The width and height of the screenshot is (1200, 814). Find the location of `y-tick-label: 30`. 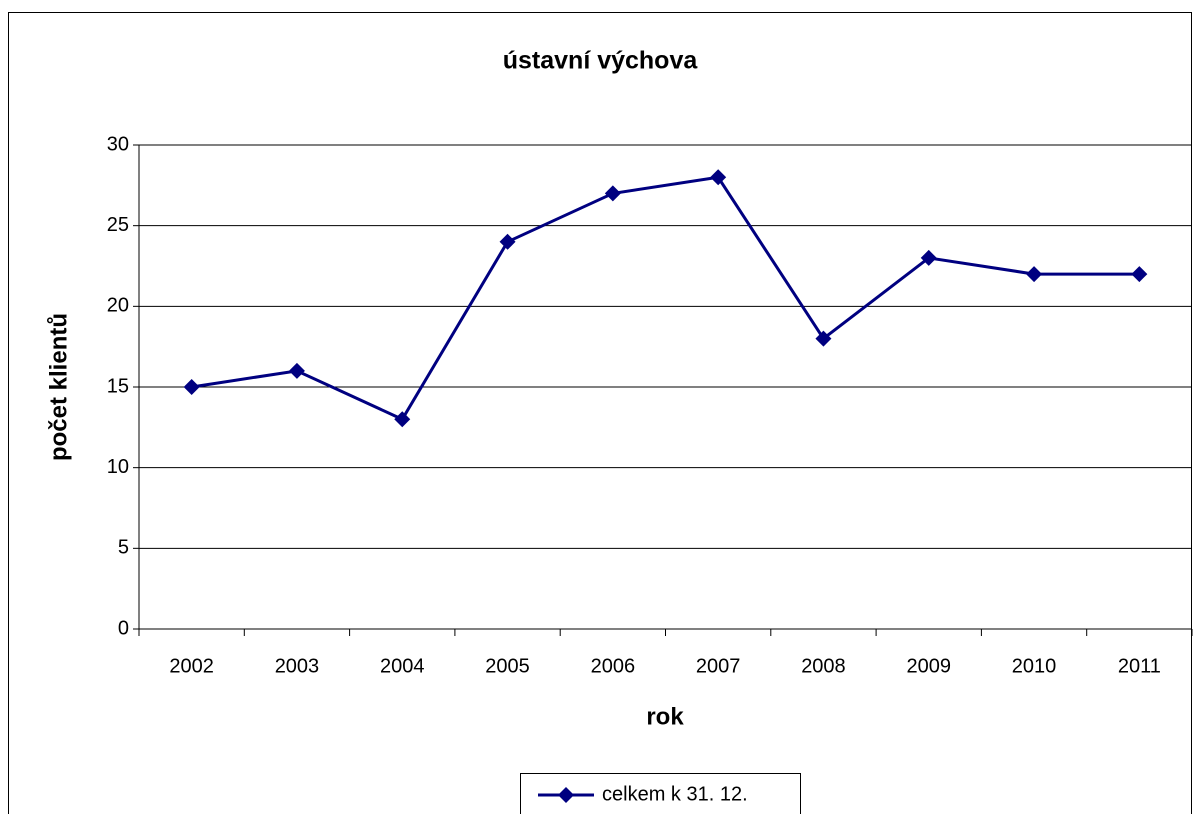

y-tick-label: 30 is located at coordinates (118, 144).